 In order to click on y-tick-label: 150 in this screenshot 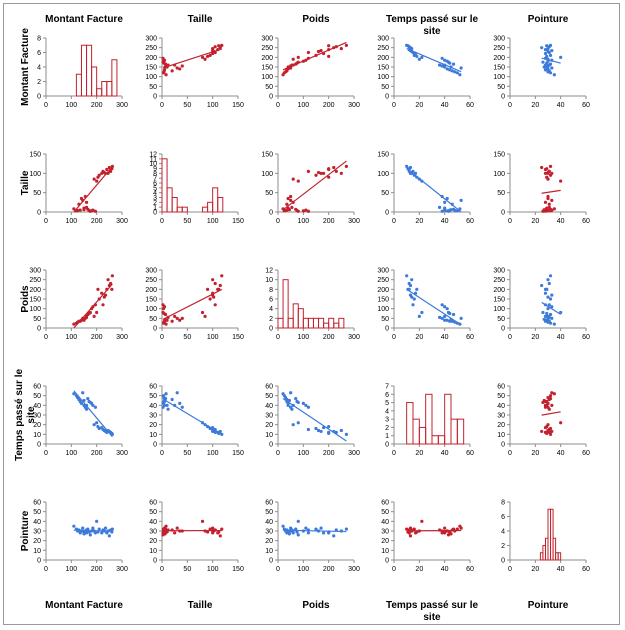, I will do `click(35, 155)`.